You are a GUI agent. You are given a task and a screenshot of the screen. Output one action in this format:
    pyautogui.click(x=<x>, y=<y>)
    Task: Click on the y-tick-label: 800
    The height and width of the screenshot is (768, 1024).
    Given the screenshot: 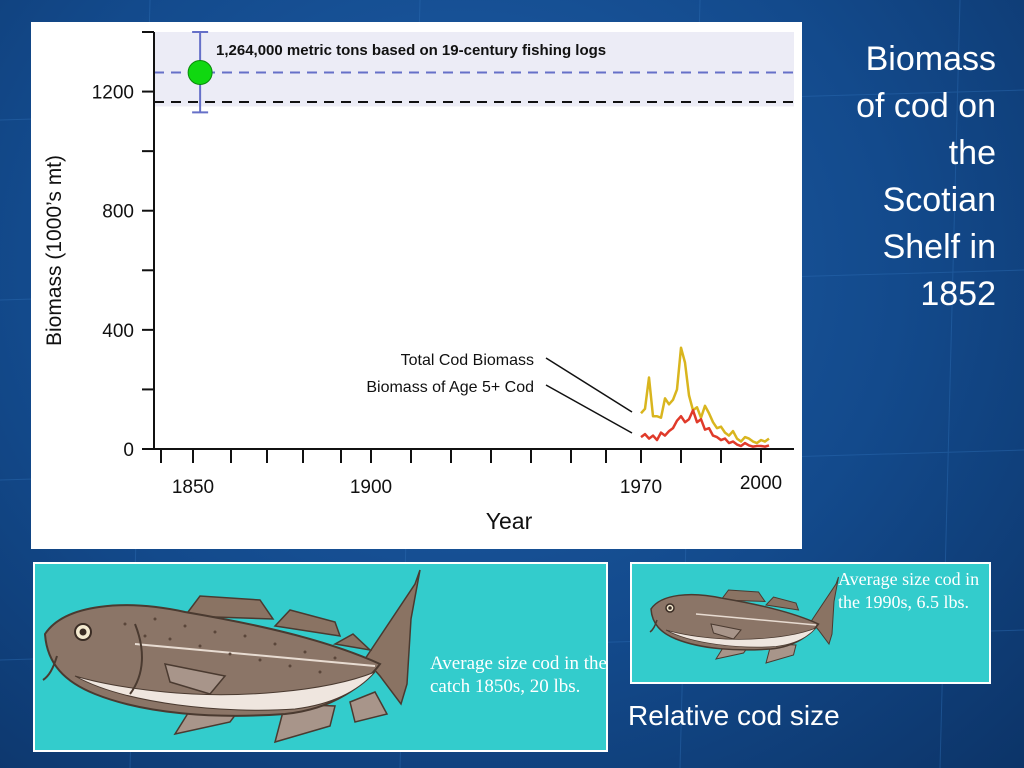 What is the action you would take?
    pyautogui.click(x=118, y=212)
    